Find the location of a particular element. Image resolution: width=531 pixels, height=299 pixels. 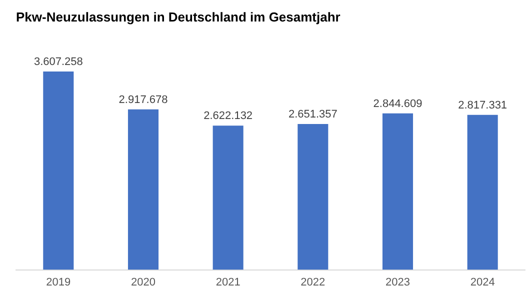

chart-title: Pkw-Neuzulassungen in Deutschland im Gesamtjahr is located at coordinates (178, 16).